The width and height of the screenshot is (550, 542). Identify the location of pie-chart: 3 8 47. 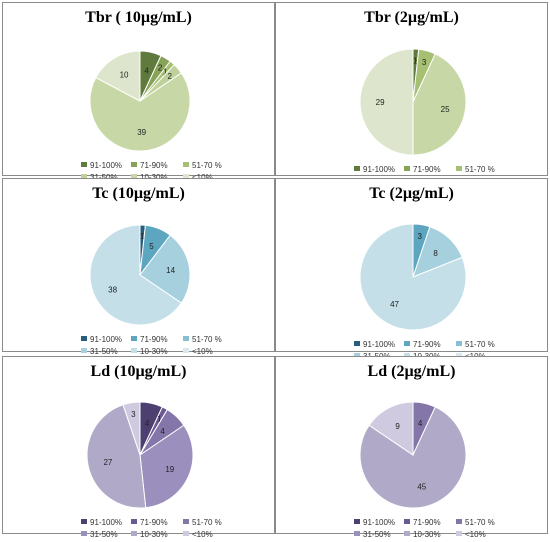
(413, 277).